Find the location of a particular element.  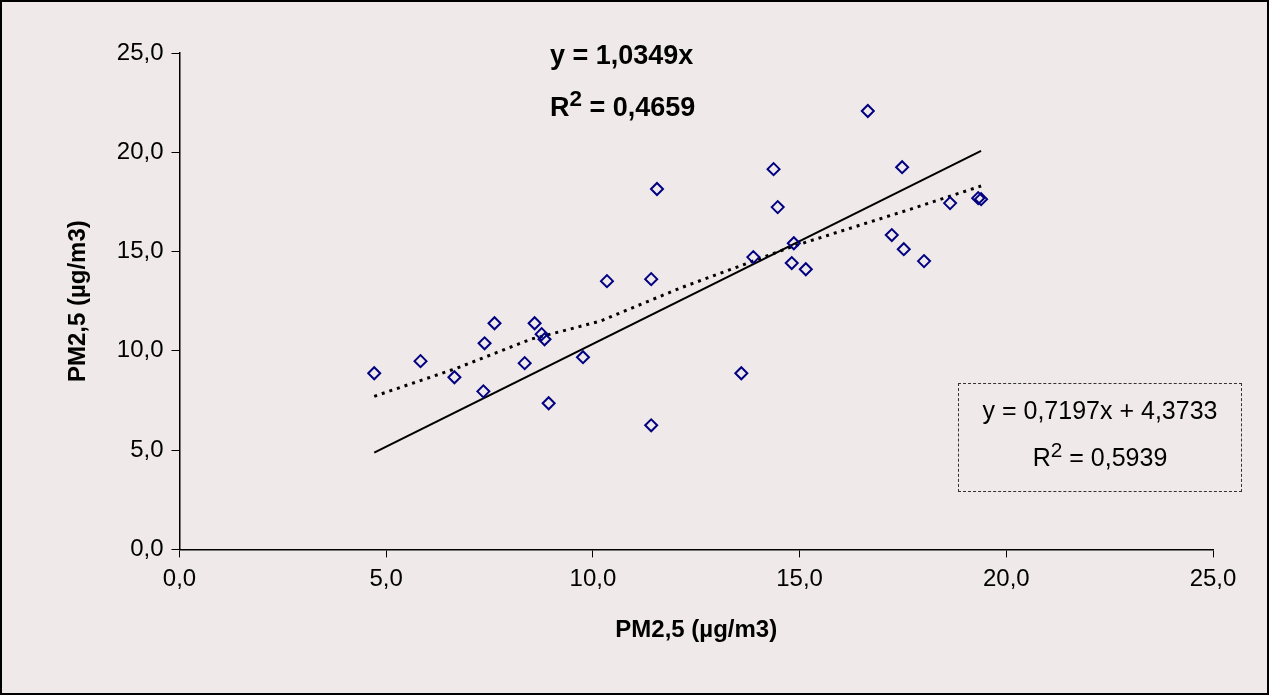

y-tick-label: 0,0 is located at coordinates (147, 548).